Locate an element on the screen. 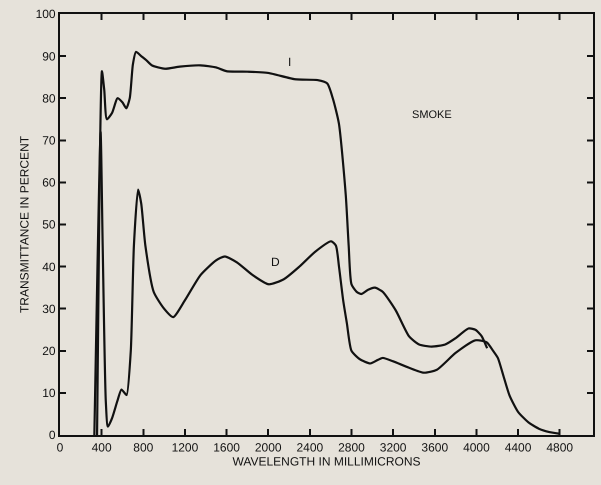 The image size is (601, 485). series-label: D is located at coordinates (275, 262).